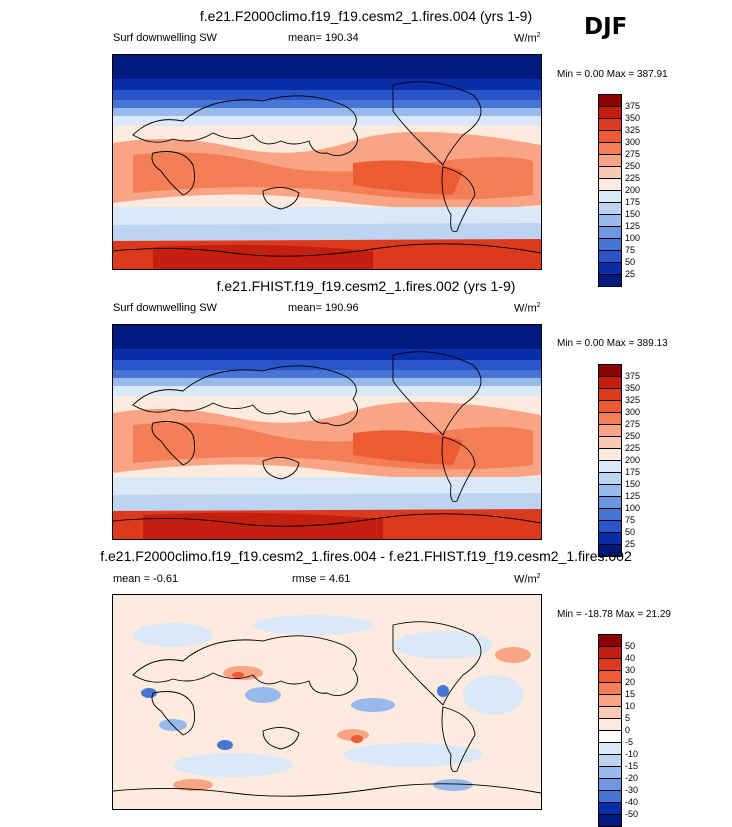 Image resolution: width=732 pixels, height=827 pixels. I want to click on colorbar-level-label: 5, so click(628, 718).